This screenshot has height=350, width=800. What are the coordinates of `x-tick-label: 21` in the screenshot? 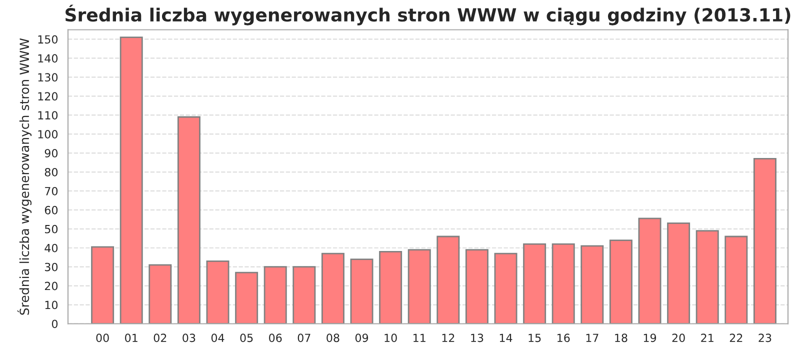 It's located at (707, 338).